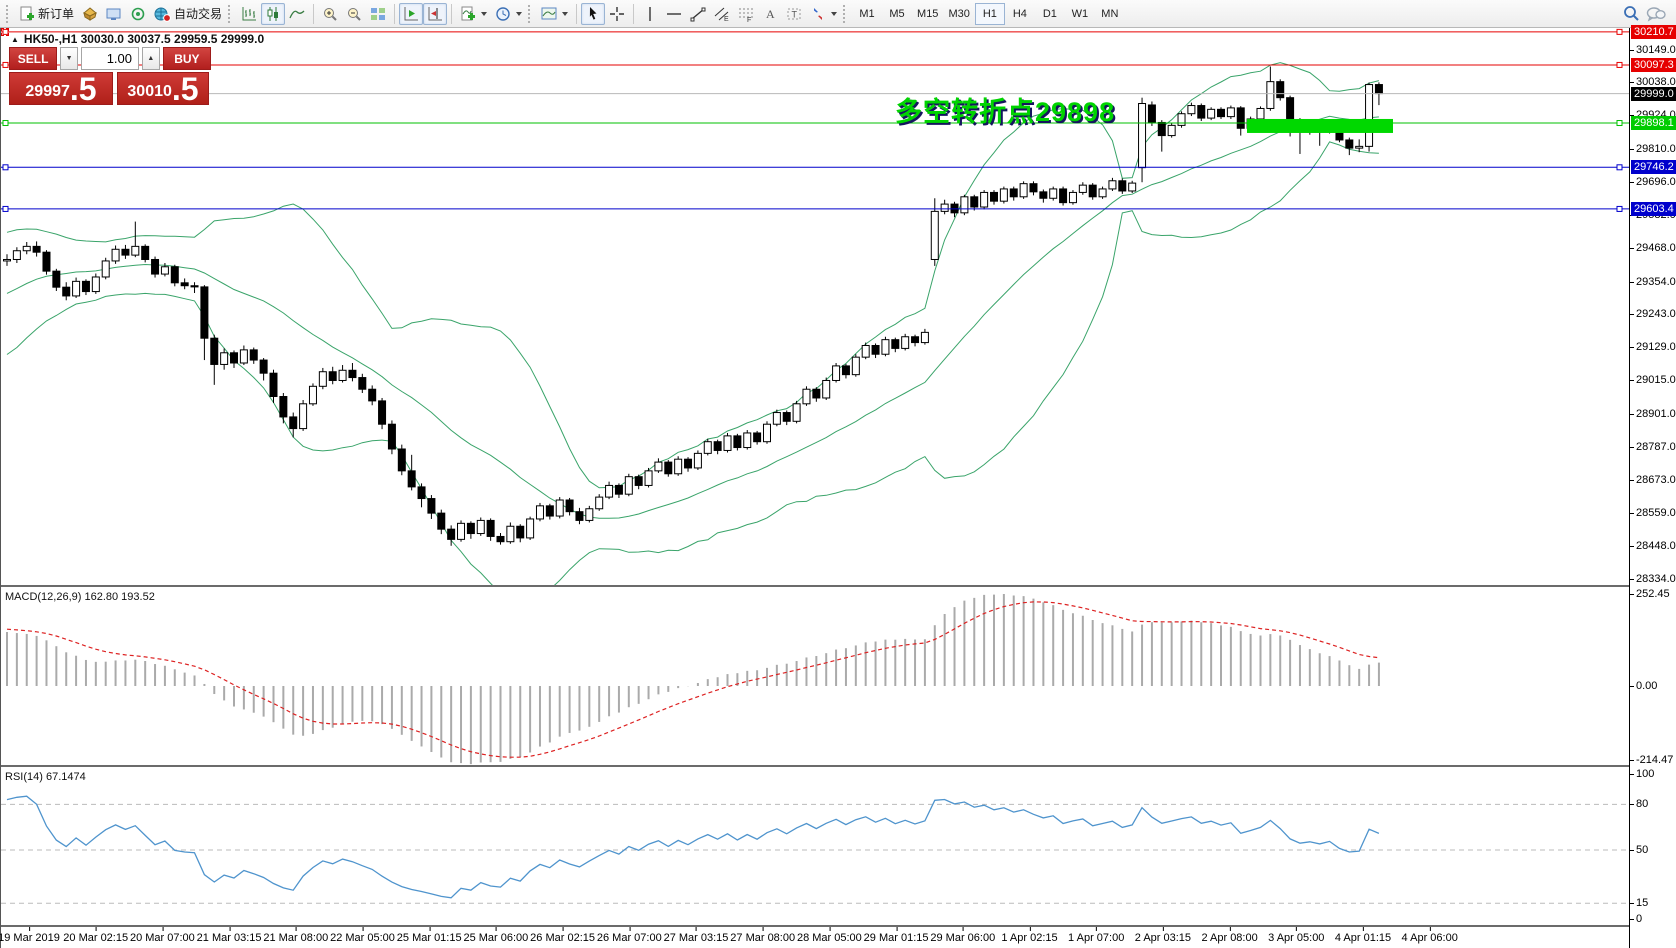 The height and width of the screenshot is (948, 1676). I want to click on chat-icon, so click(1656, 14).